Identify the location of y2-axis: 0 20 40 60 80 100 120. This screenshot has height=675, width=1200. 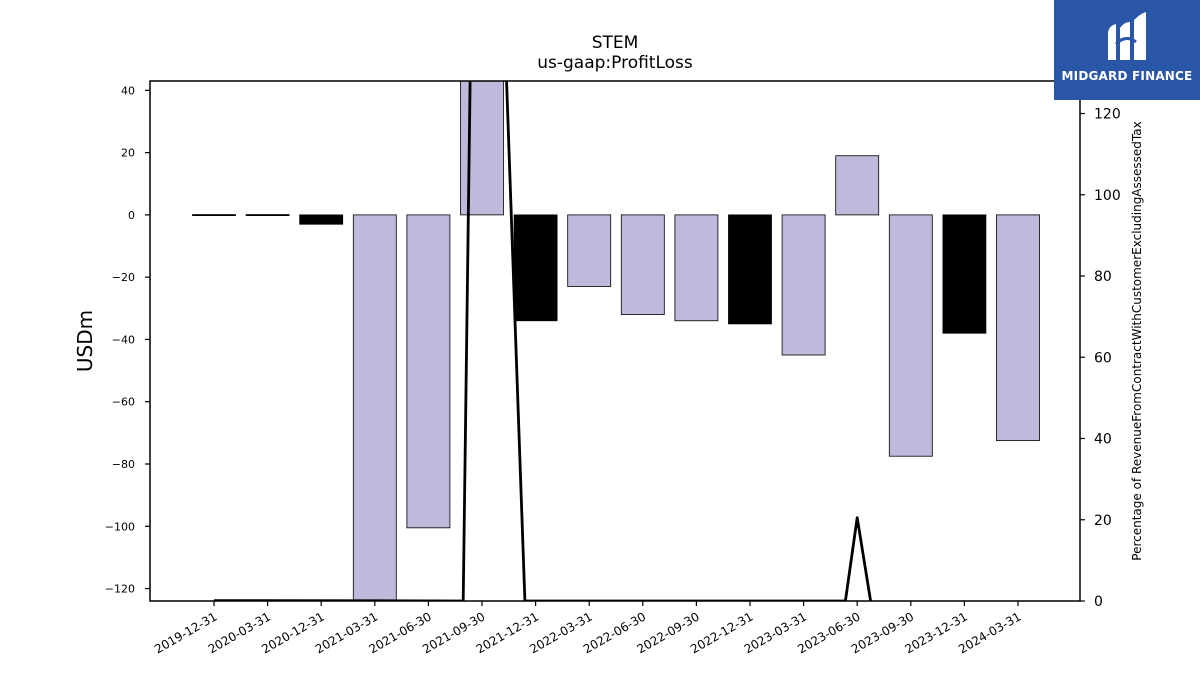
(1100, 358).